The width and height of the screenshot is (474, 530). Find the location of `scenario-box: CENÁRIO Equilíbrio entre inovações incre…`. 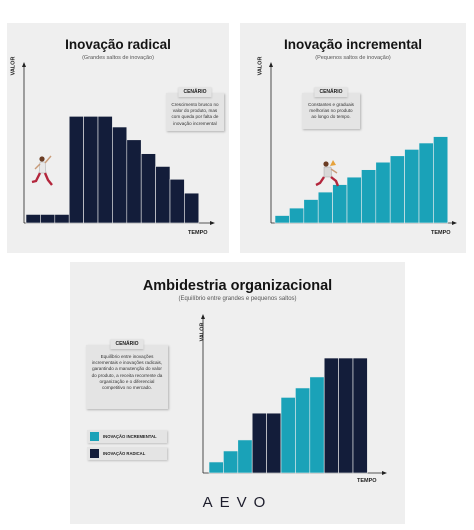

scenario-box: CENÁRIO Equilíbrio entre inovações incre… is located at coordinates (127, 374).